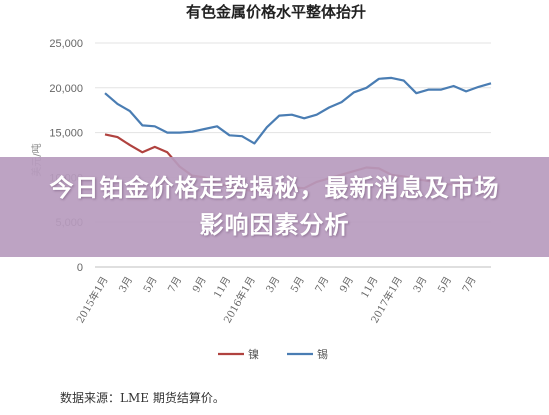 The height and width of the screenshot is (415, 549). I want to click on legend: 镍锡, so click(273, 354).